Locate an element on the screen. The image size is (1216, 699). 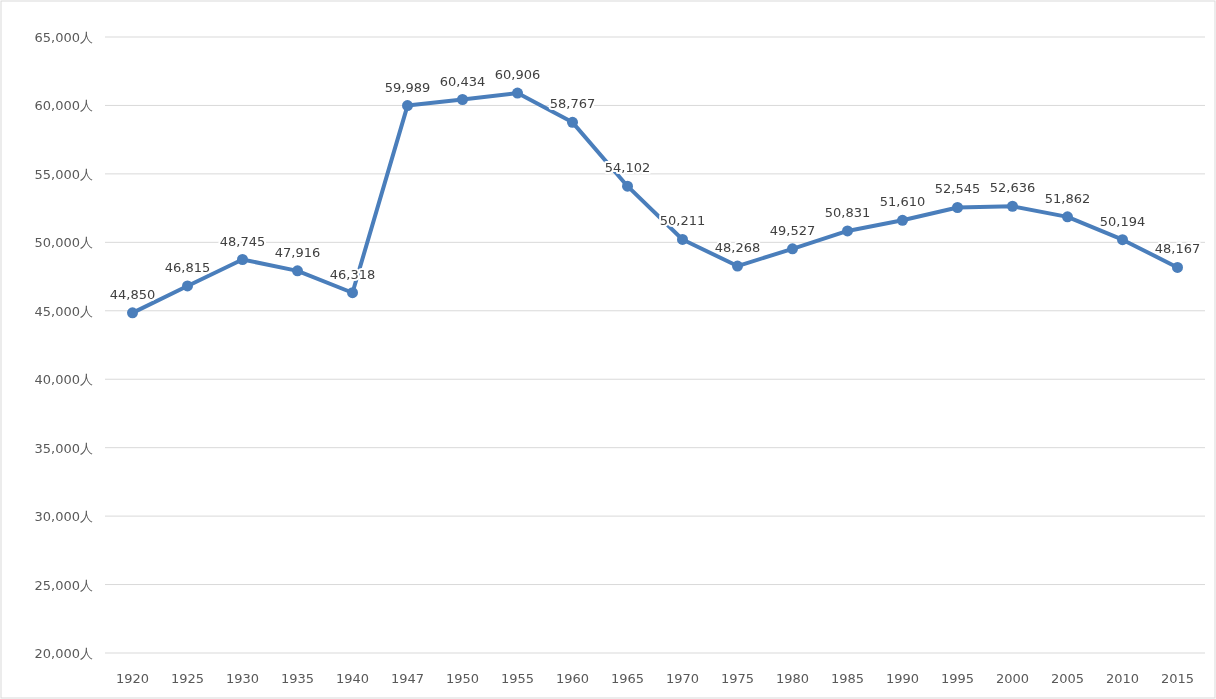
data-label: 48,745 is located at coordinates (242, 241).